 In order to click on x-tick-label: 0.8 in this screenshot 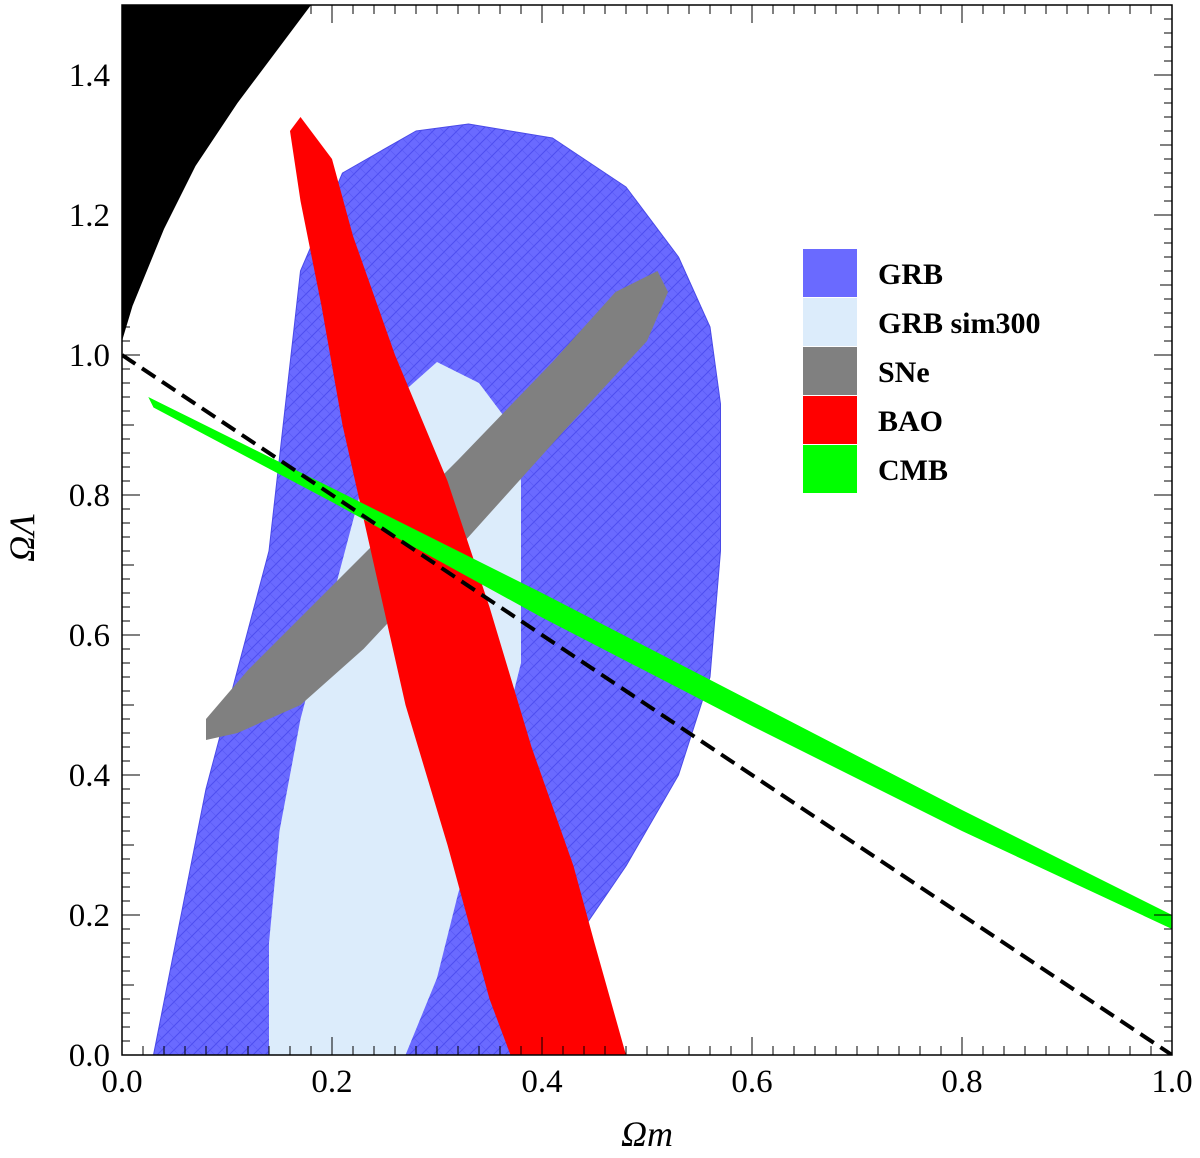, I will do `click(961, 1082)`.